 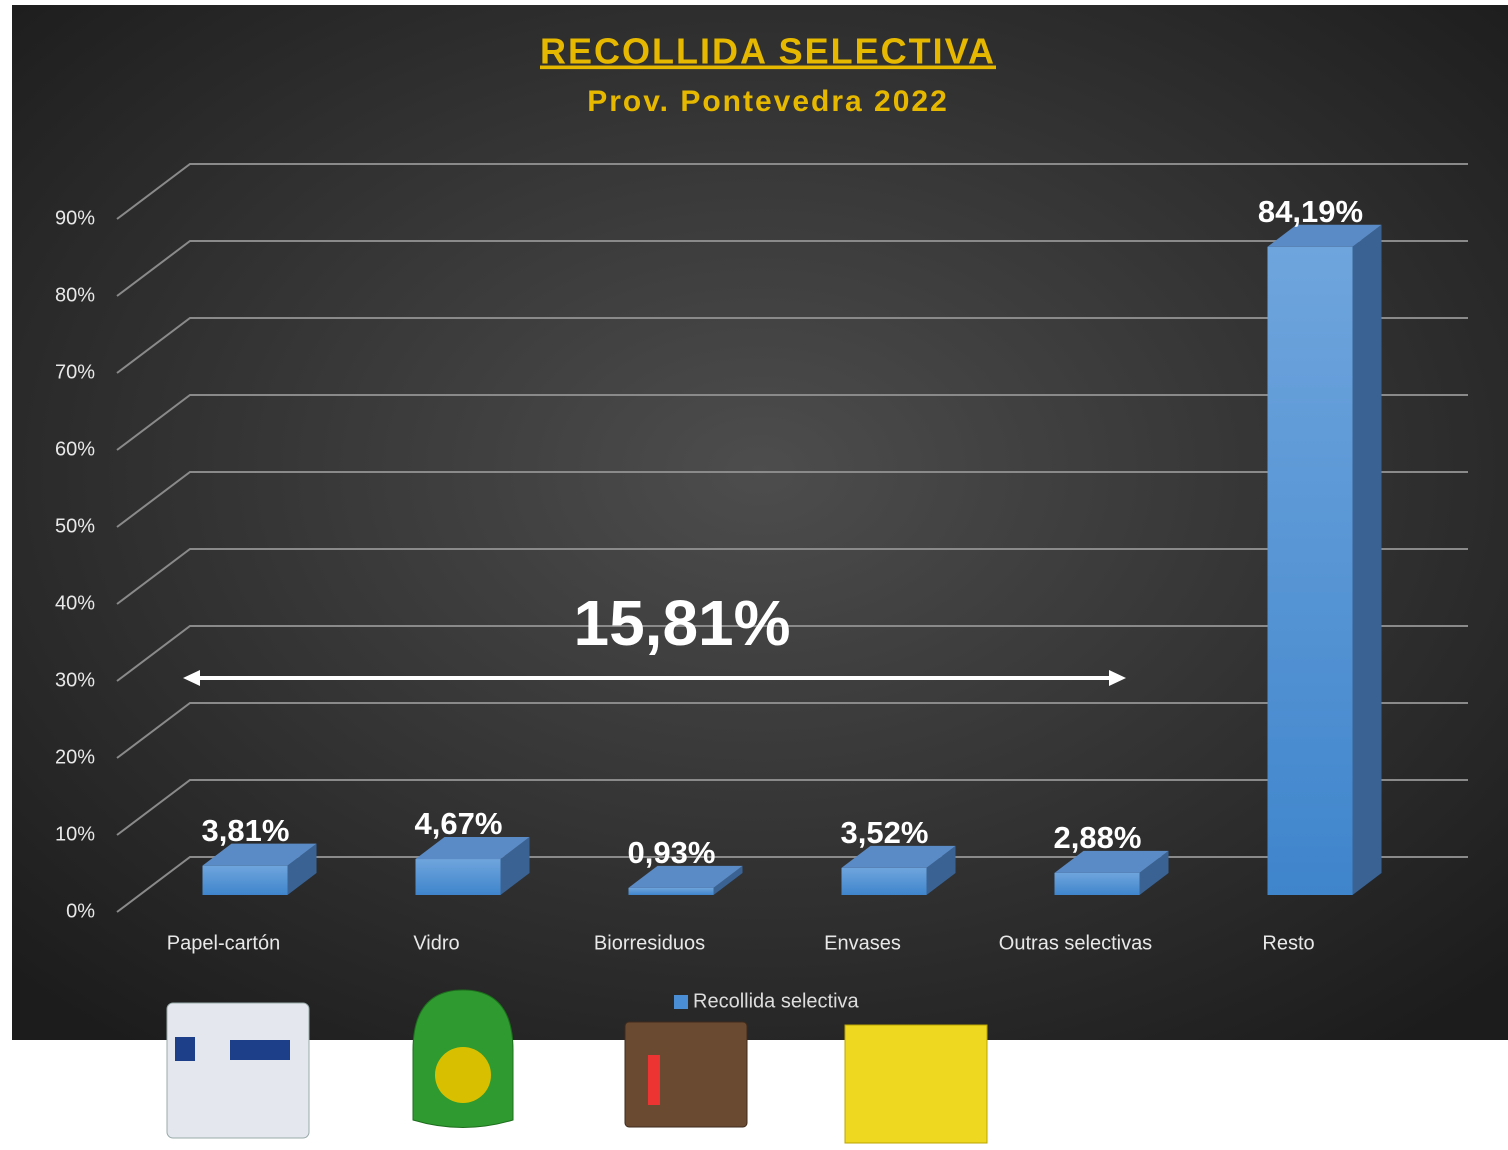 What do you see at coordinates (577, 1066) in the screenshot?
I see `container-images` at bounding box center [577, 1066].